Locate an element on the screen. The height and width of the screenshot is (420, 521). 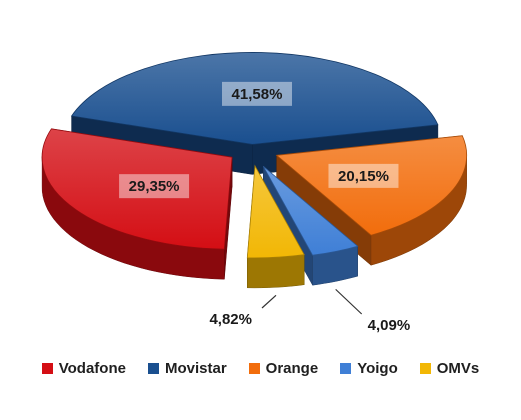
pie-slice-vodafone is located at coordinates (137, 204).